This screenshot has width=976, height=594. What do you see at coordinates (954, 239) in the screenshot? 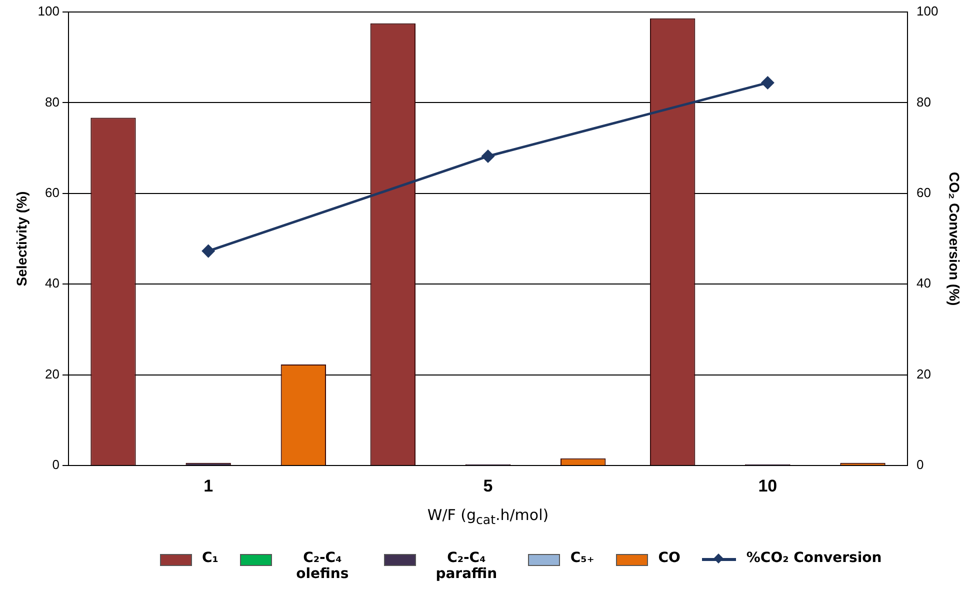
I see `y2-axis-title: CO₂ Conversion (%)` at bounding box center [954, 239].